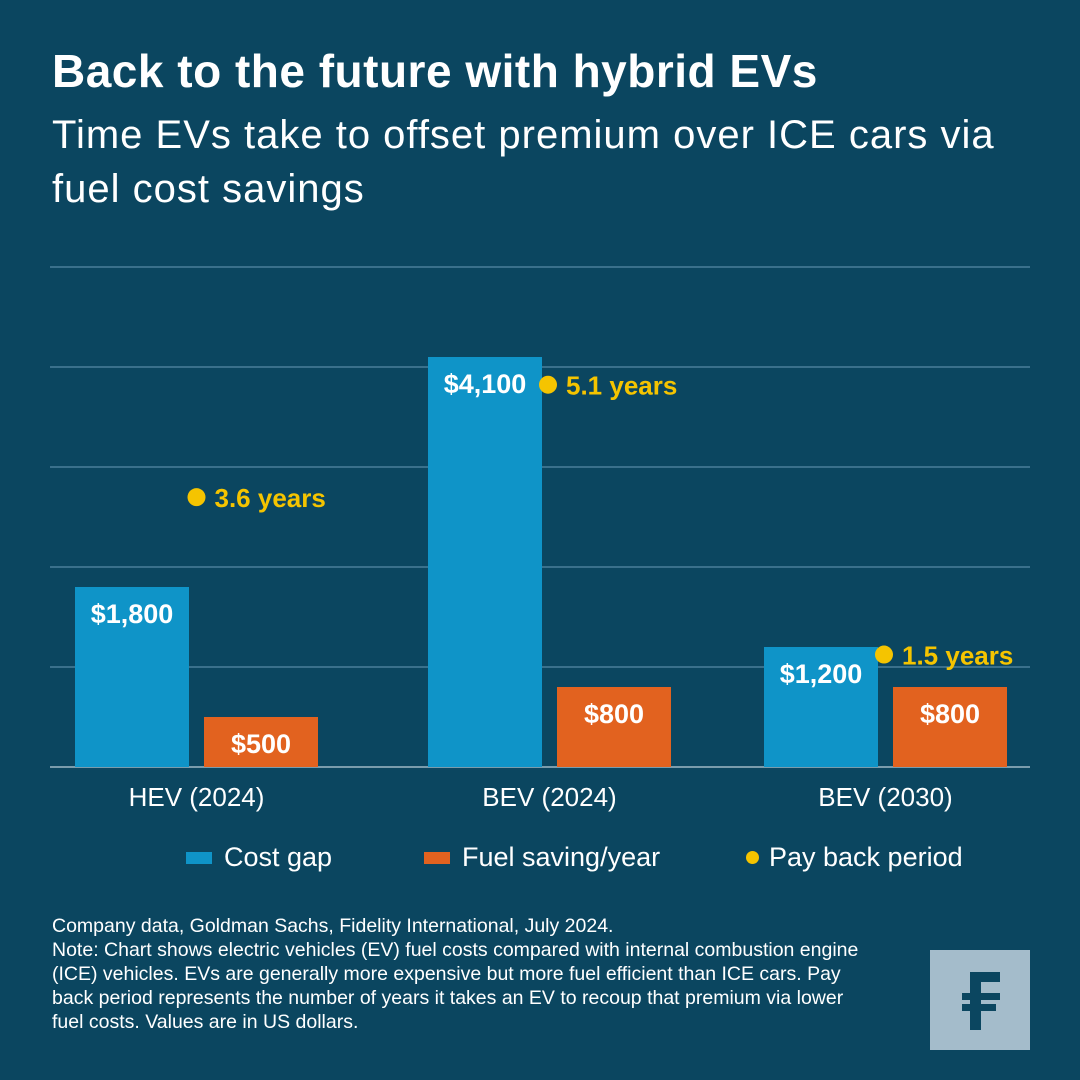  I want to click on legend-label: Cost gap, so click(278, 857).